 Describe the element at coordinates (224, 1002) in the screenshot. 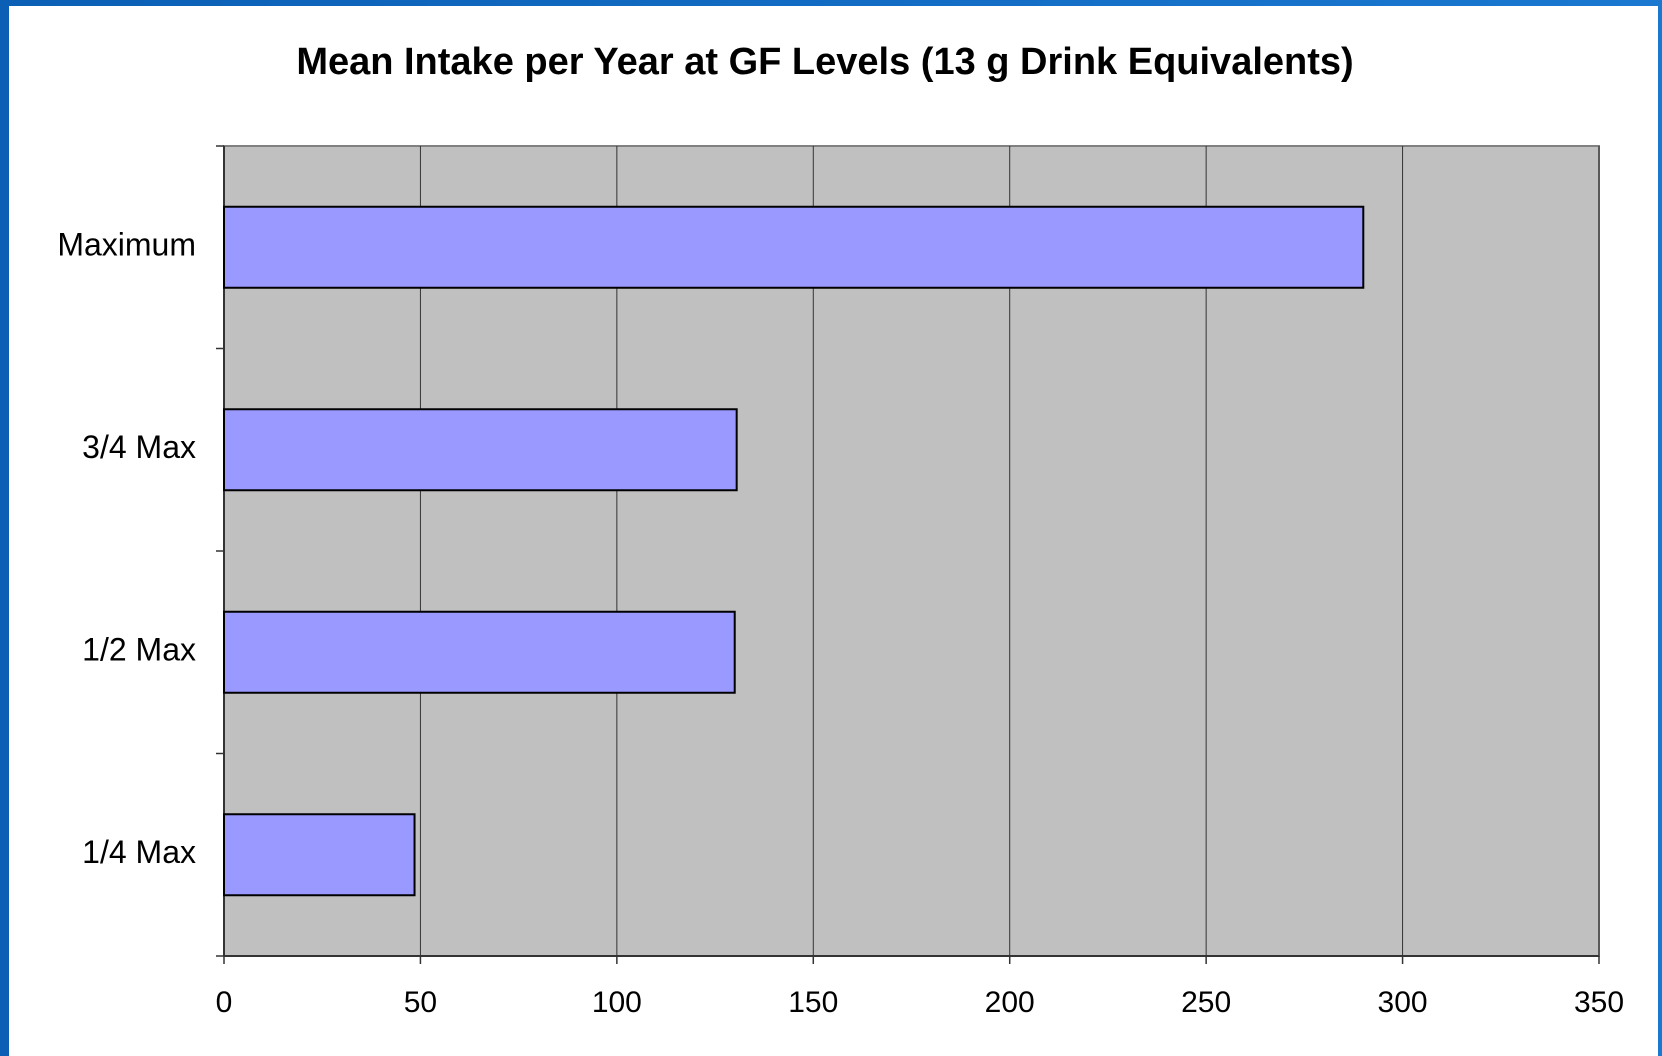

I see `x-tick-label: 0` at that location.